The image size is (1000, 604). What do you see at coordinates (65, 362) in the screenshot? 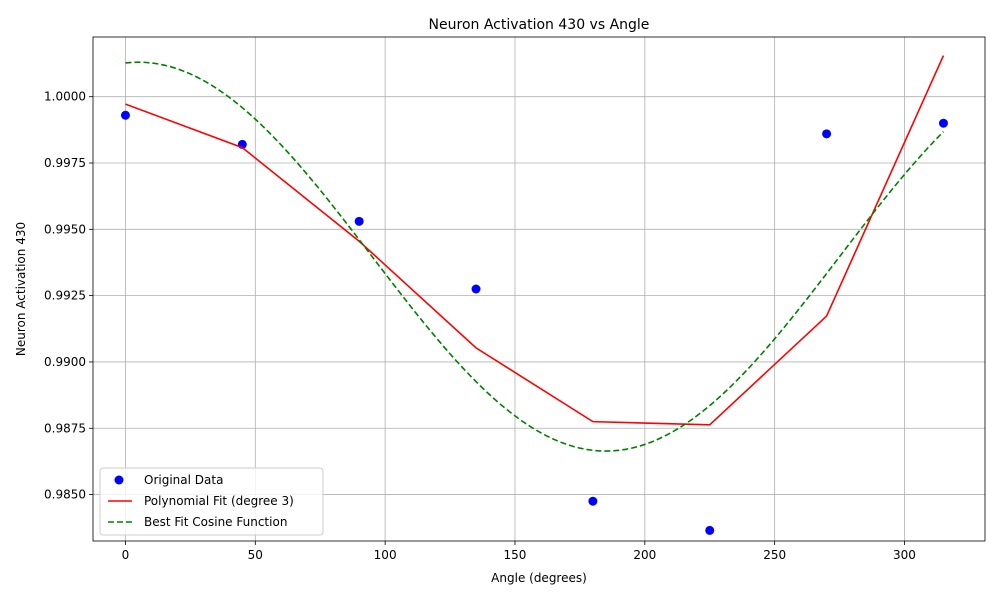
I see `y-tick-label: 0.9900` at bounding box center [65, 362].